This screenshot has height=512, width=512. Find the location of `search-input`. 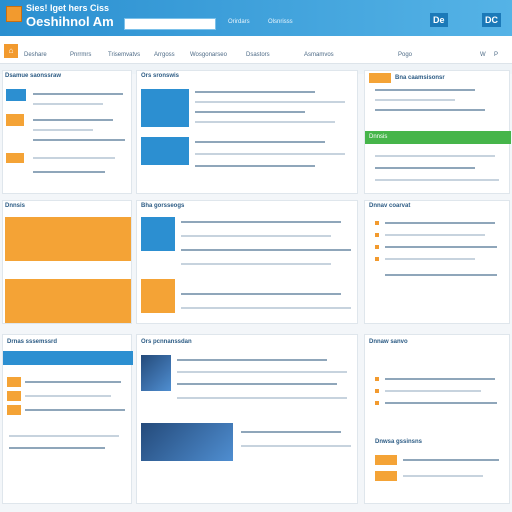

search-input is located at coordinates (170, 24).